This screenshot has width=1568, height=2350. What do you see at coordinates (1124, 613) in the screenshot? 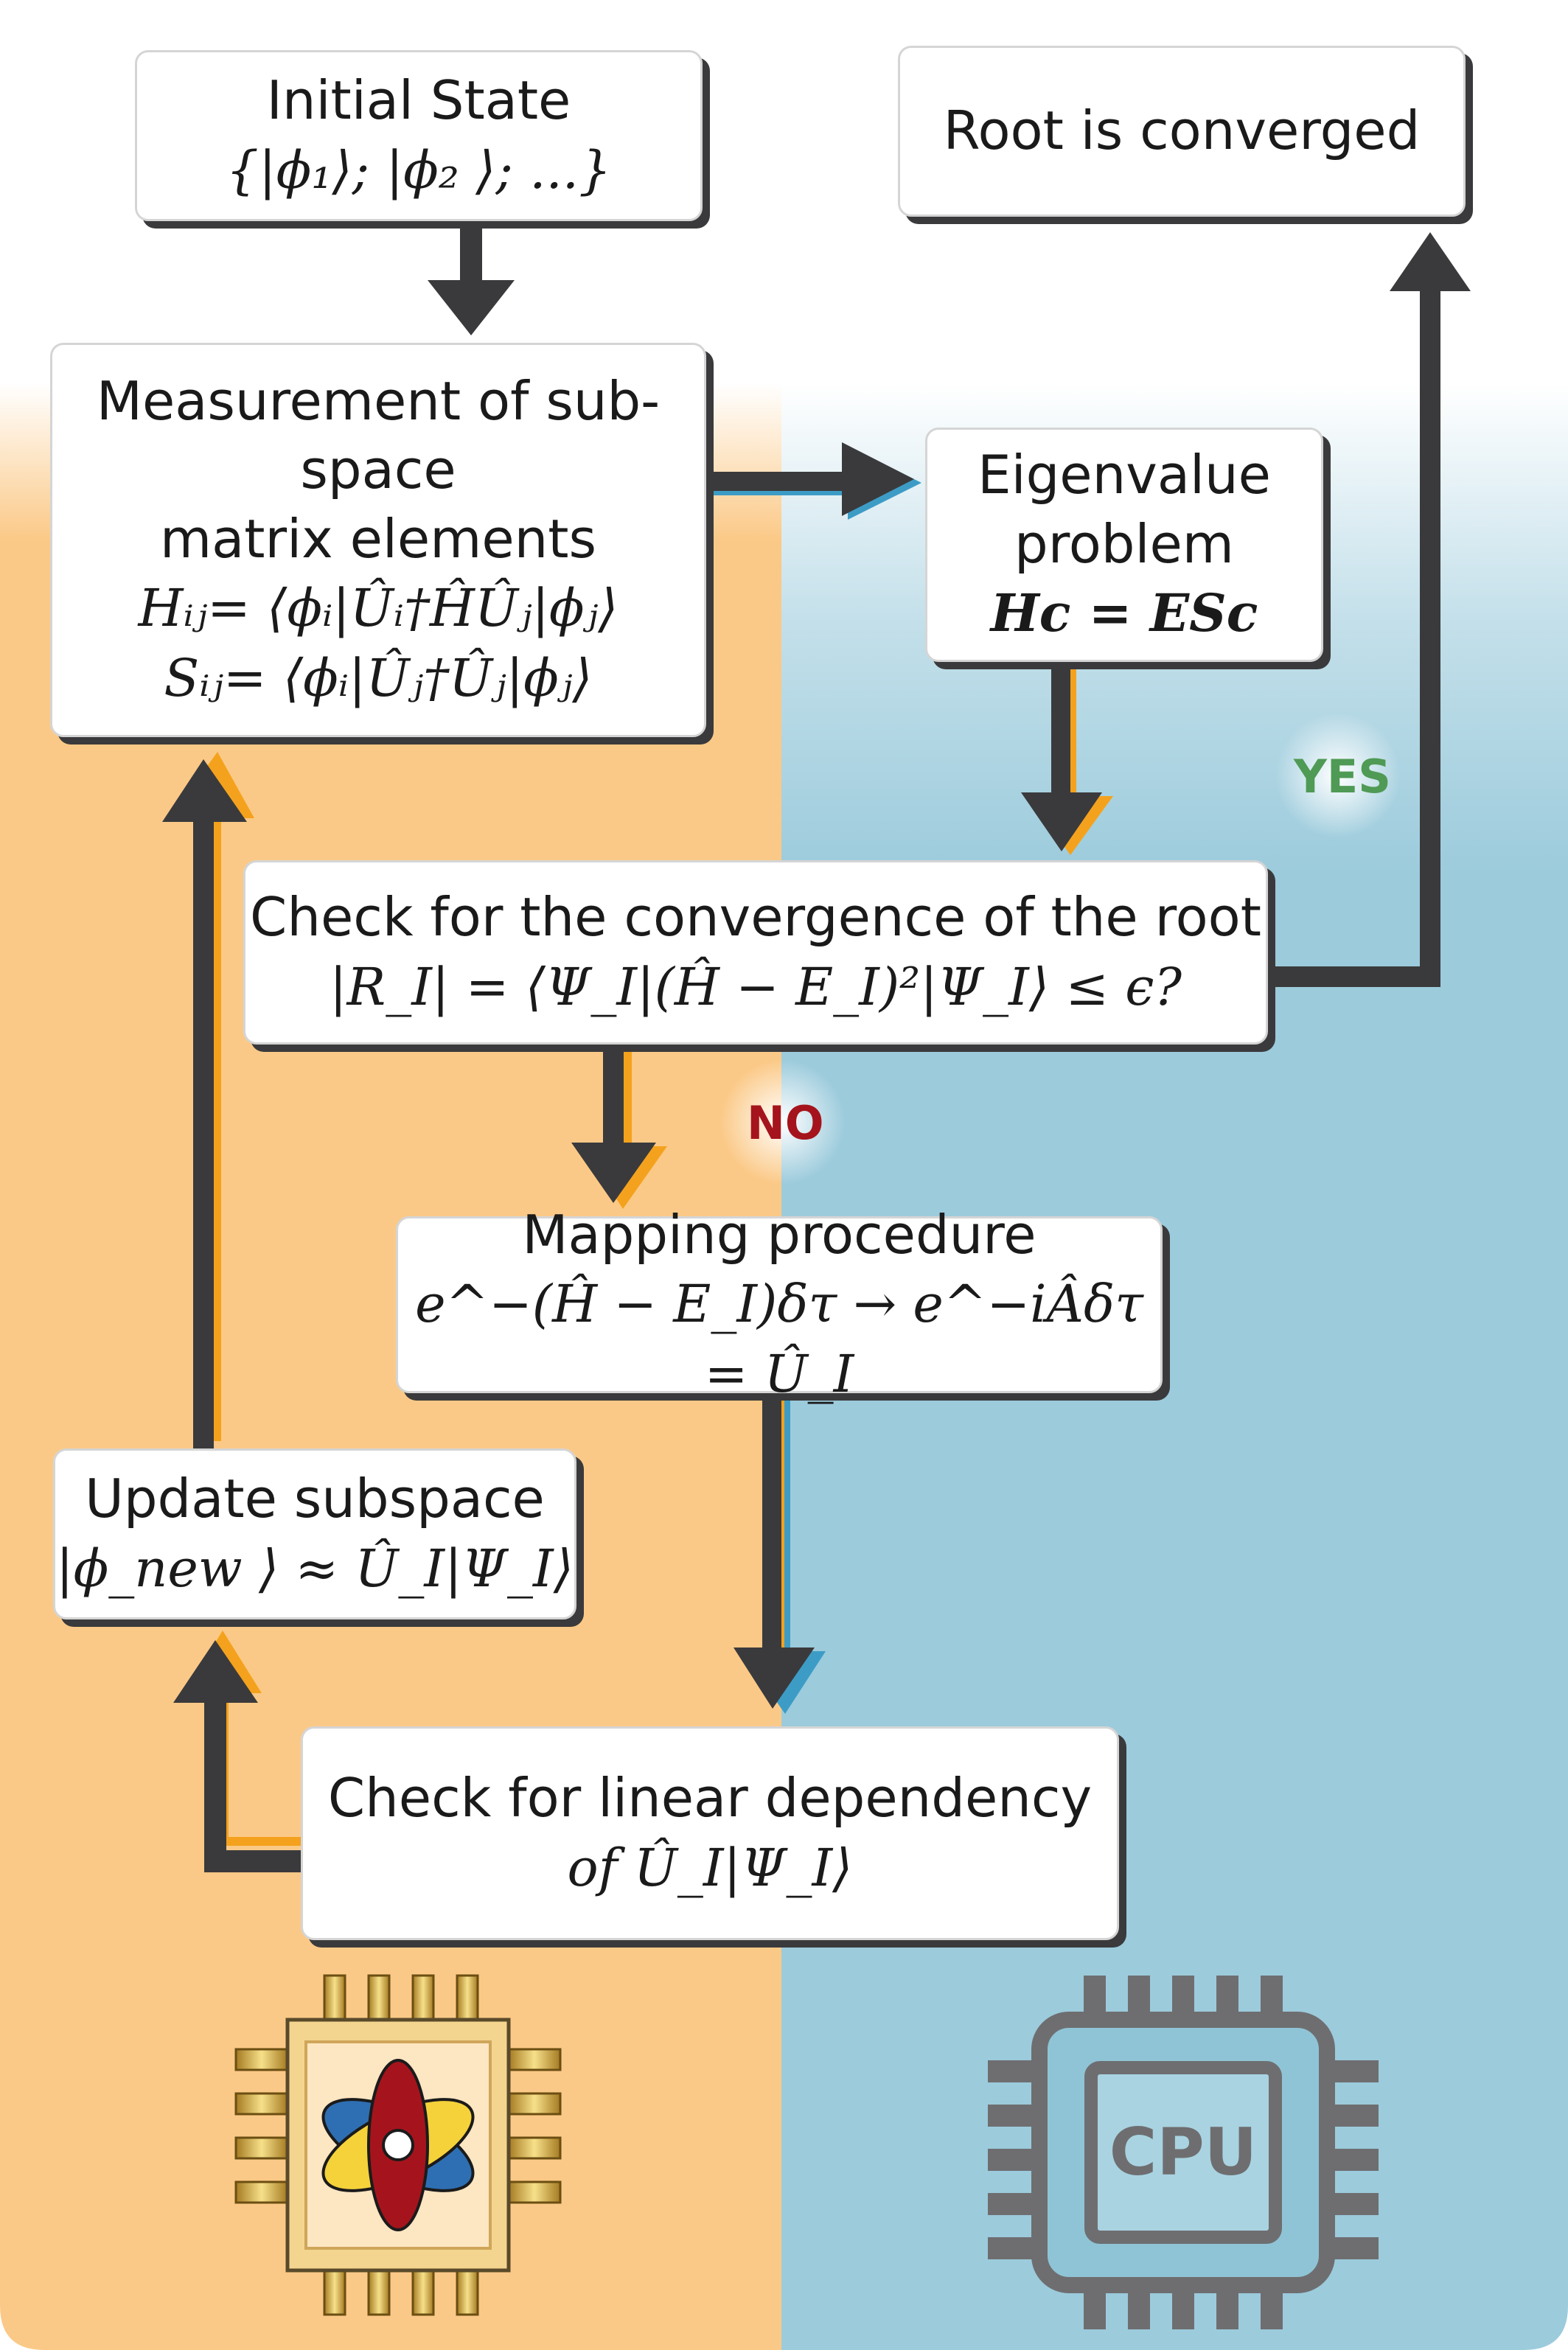
I see `eigenvalue-eq: Hc = ESc` at bounding box center [1124, 613].